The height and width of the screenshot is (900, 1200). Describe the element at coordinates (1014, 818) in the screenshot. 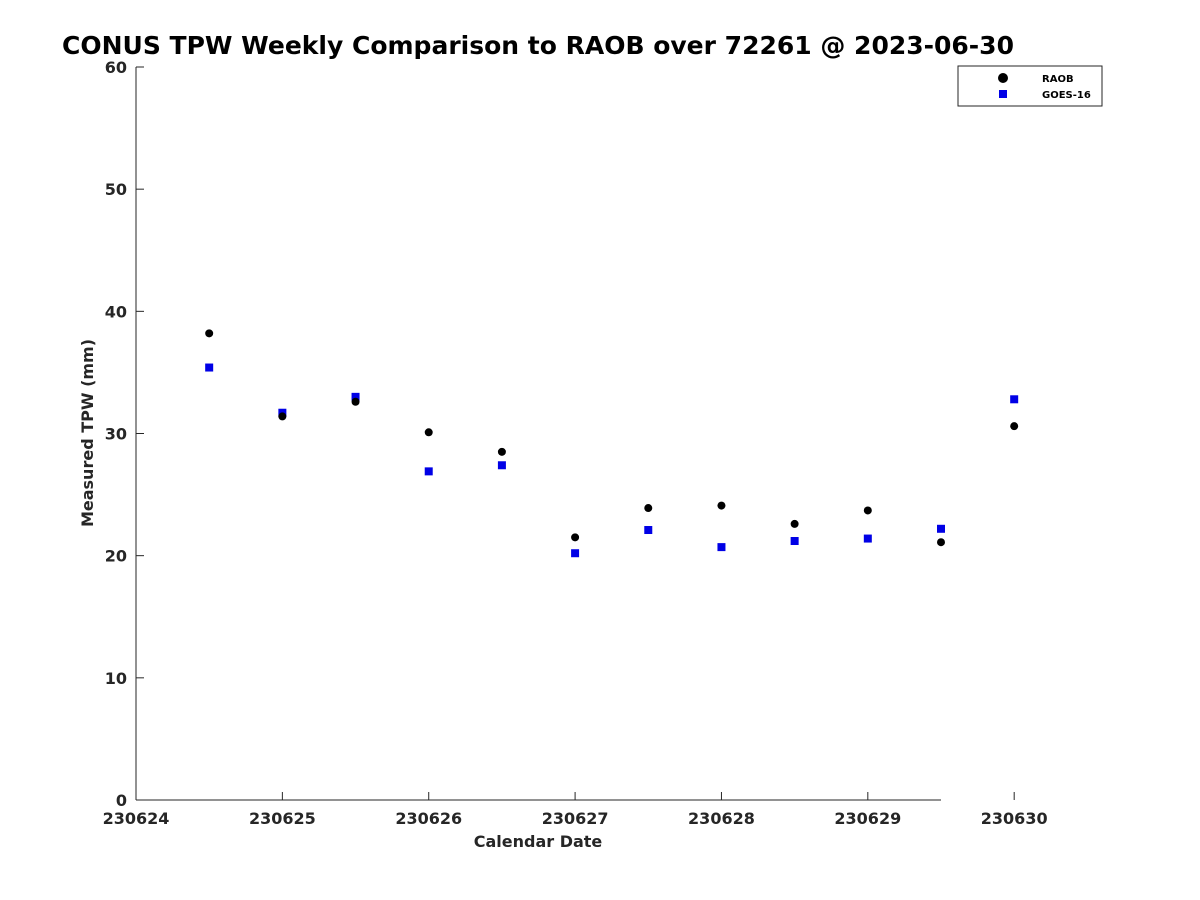

I see `x-tick-label: 230630` at that location.